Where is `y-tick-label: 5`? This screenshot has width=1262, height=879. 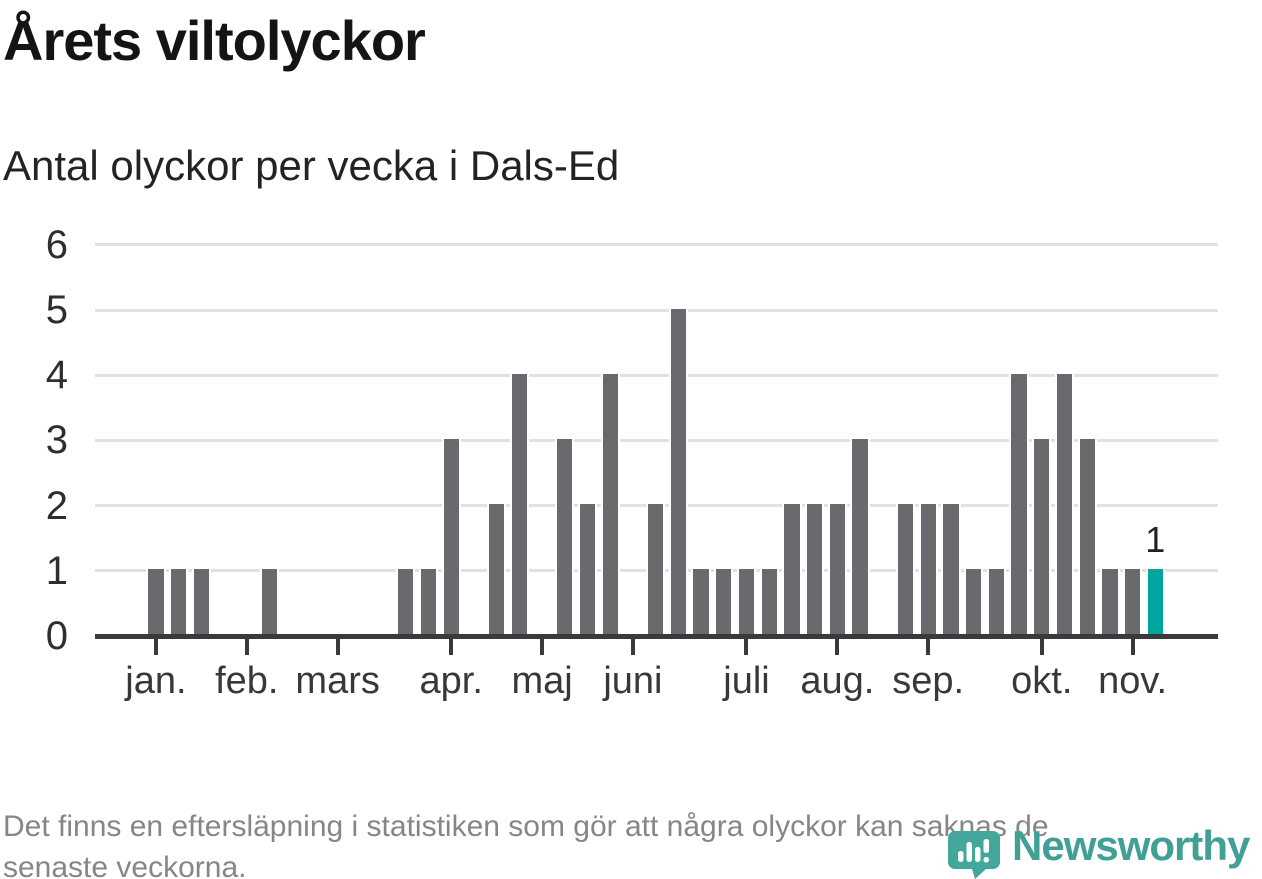
y-tick-label: 5 is located at coordinates (56, 310).